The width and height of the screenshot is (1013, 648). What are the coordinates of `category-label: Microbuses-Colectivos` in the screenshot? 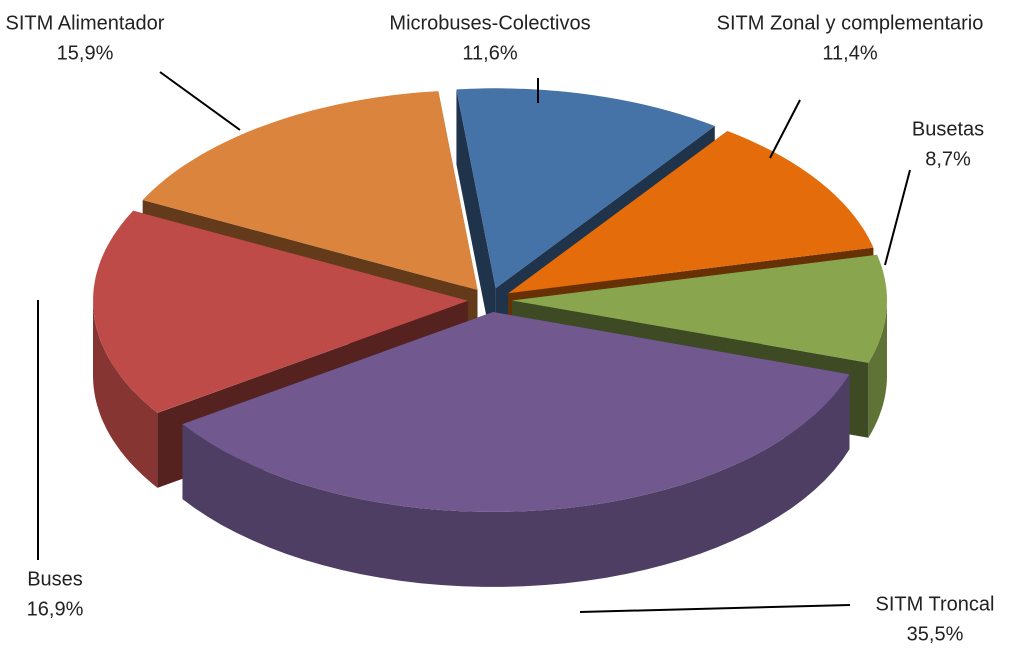 It's located at (489, 23).